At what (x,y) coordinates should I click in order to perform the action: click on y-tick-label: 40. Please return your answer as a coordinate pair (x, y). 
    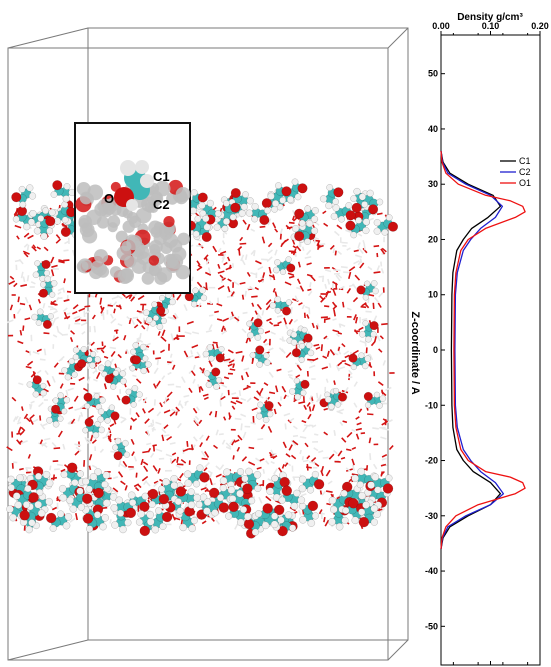
    Looking at the image, I should click on (433, 129).